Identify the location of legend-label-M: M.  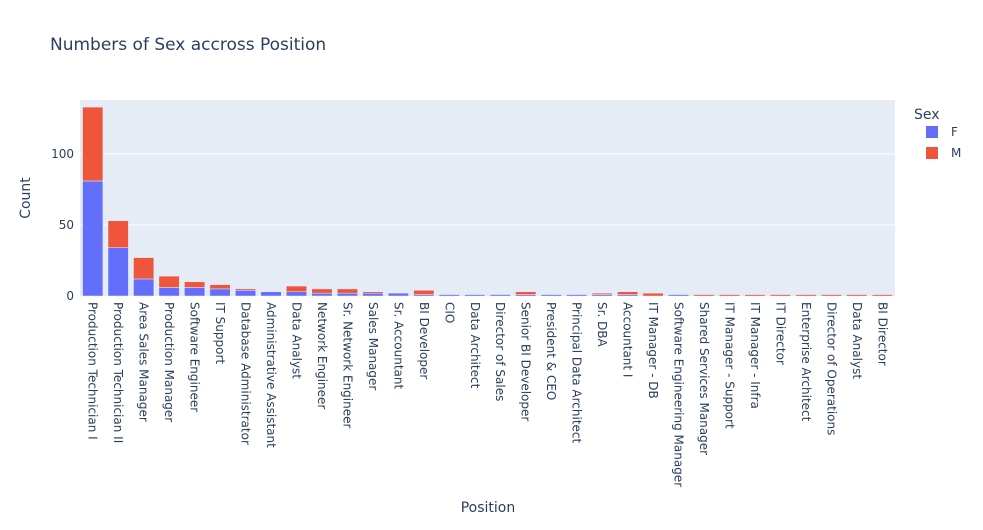
(956, 153).